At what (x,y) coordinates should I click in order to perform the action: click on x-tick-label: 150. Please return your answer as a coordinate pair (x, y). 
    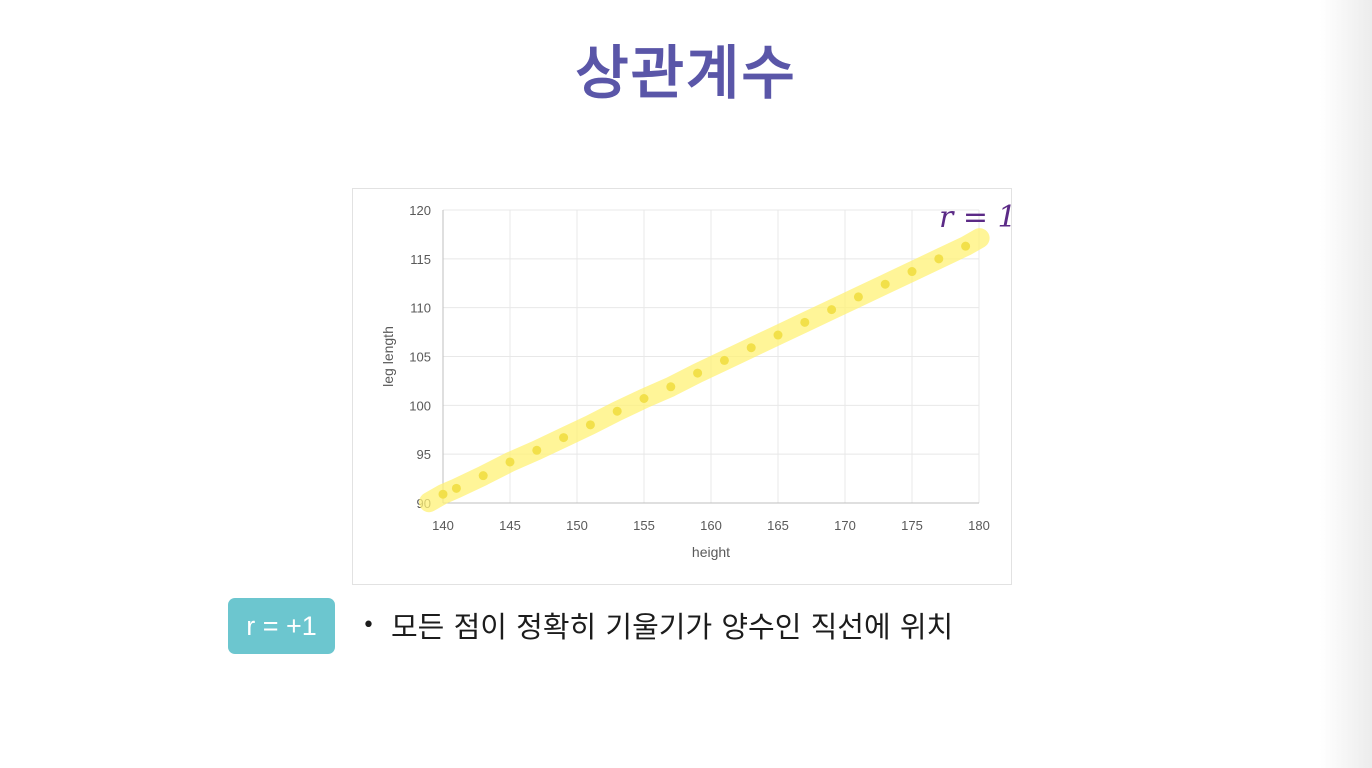
    Looking at the image, I should click on (577, 525).